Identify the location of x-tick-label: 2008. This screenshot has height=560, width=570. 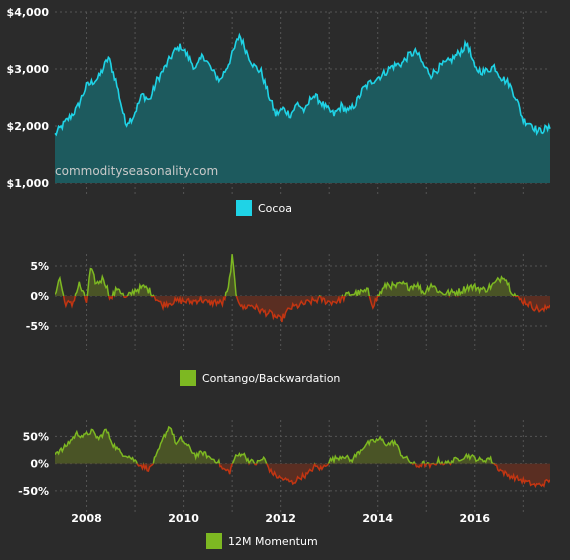
(86, 518).